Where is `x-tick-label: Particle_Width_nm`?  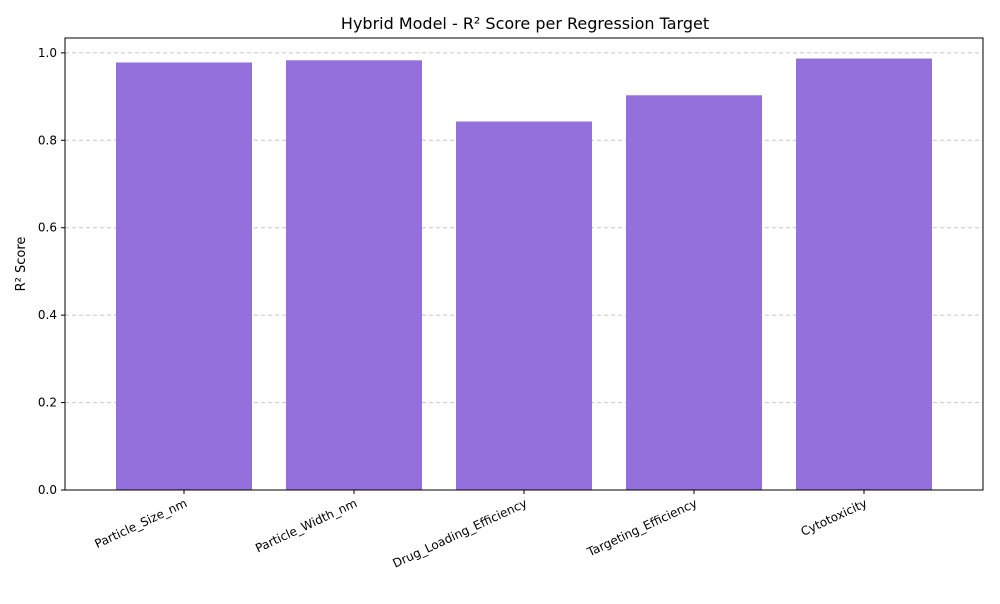 x-tick-label: Particle_Width_nm is located at coordinates (306, 525).